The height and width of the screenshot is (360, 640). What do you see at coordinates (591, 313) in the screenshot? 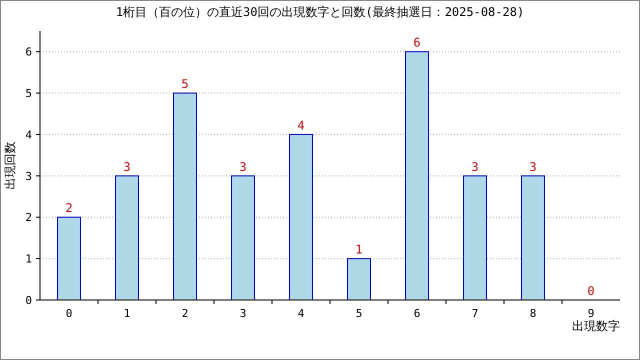
I see `x-tick-label: 9` at bounding box center [591, 313].